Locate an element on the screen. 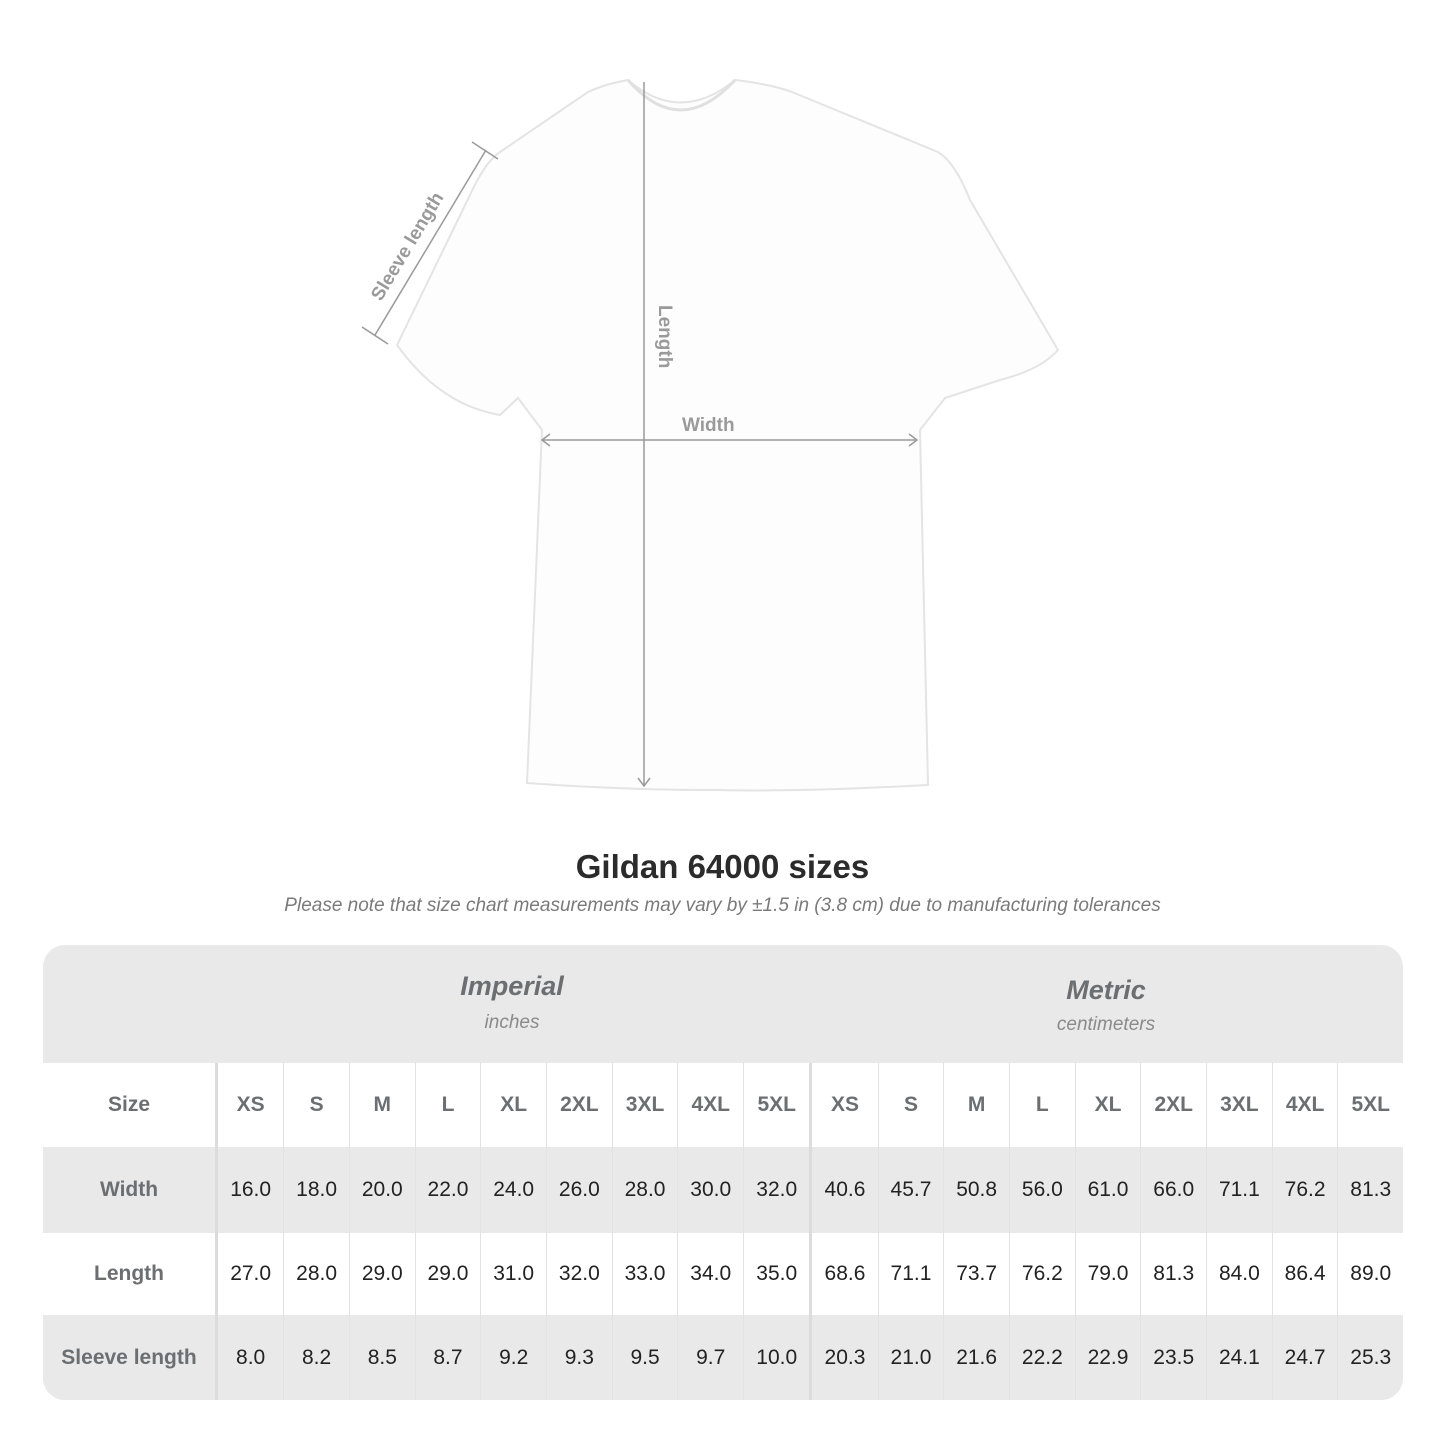 The width and height of the screenshot is (1445, 1445). metric-value-cell: 25.3 is located at coordinates (1370, 1357).